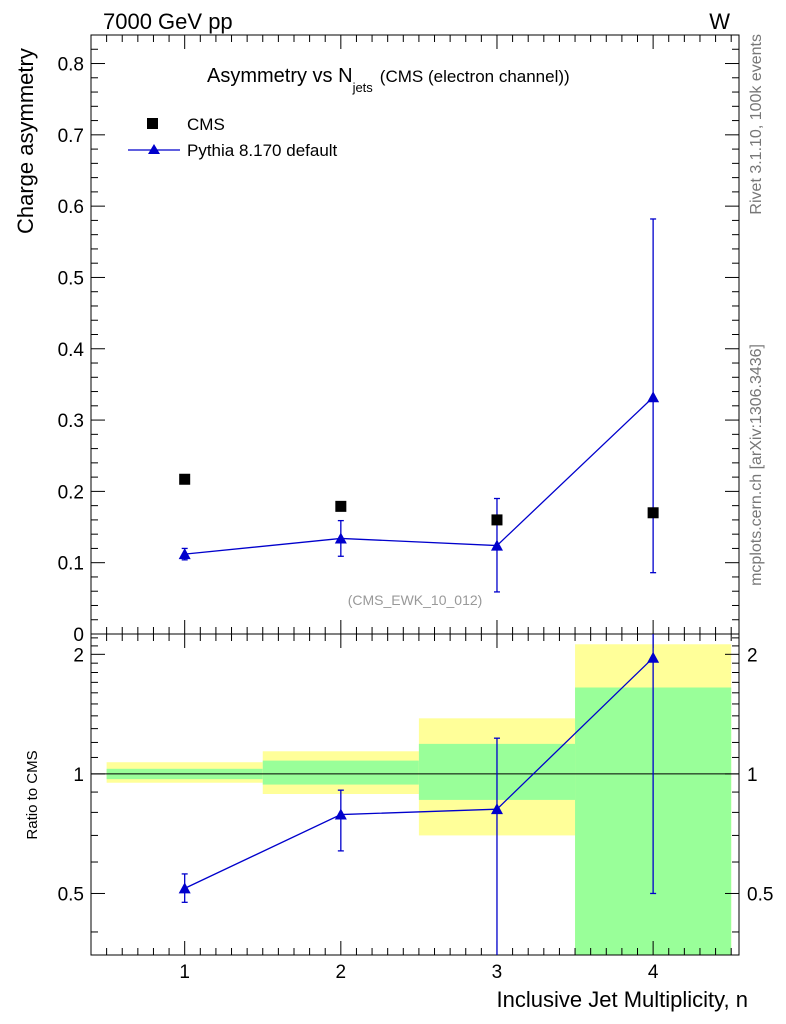  What do you see at coordinates (71, 350) in the screenshot?
I see `main-y-tick-label: 0.4` at bounding box center [71, 350].